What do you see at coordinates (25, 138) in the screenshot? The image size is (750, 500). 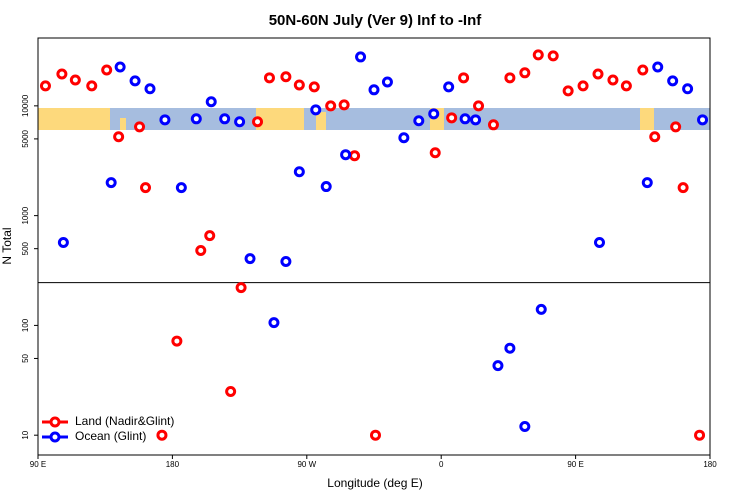 I see `y-tick-label: 5000` at bounding box center [25, 138].